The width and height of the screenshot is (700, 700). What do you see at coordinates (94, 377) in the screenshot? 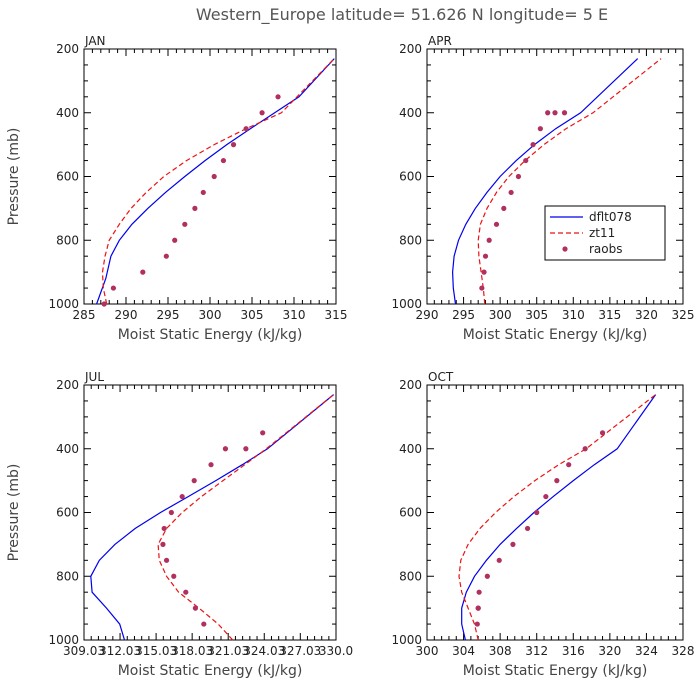
I see `panel-title: JUL` at bounding box center [94, 377].